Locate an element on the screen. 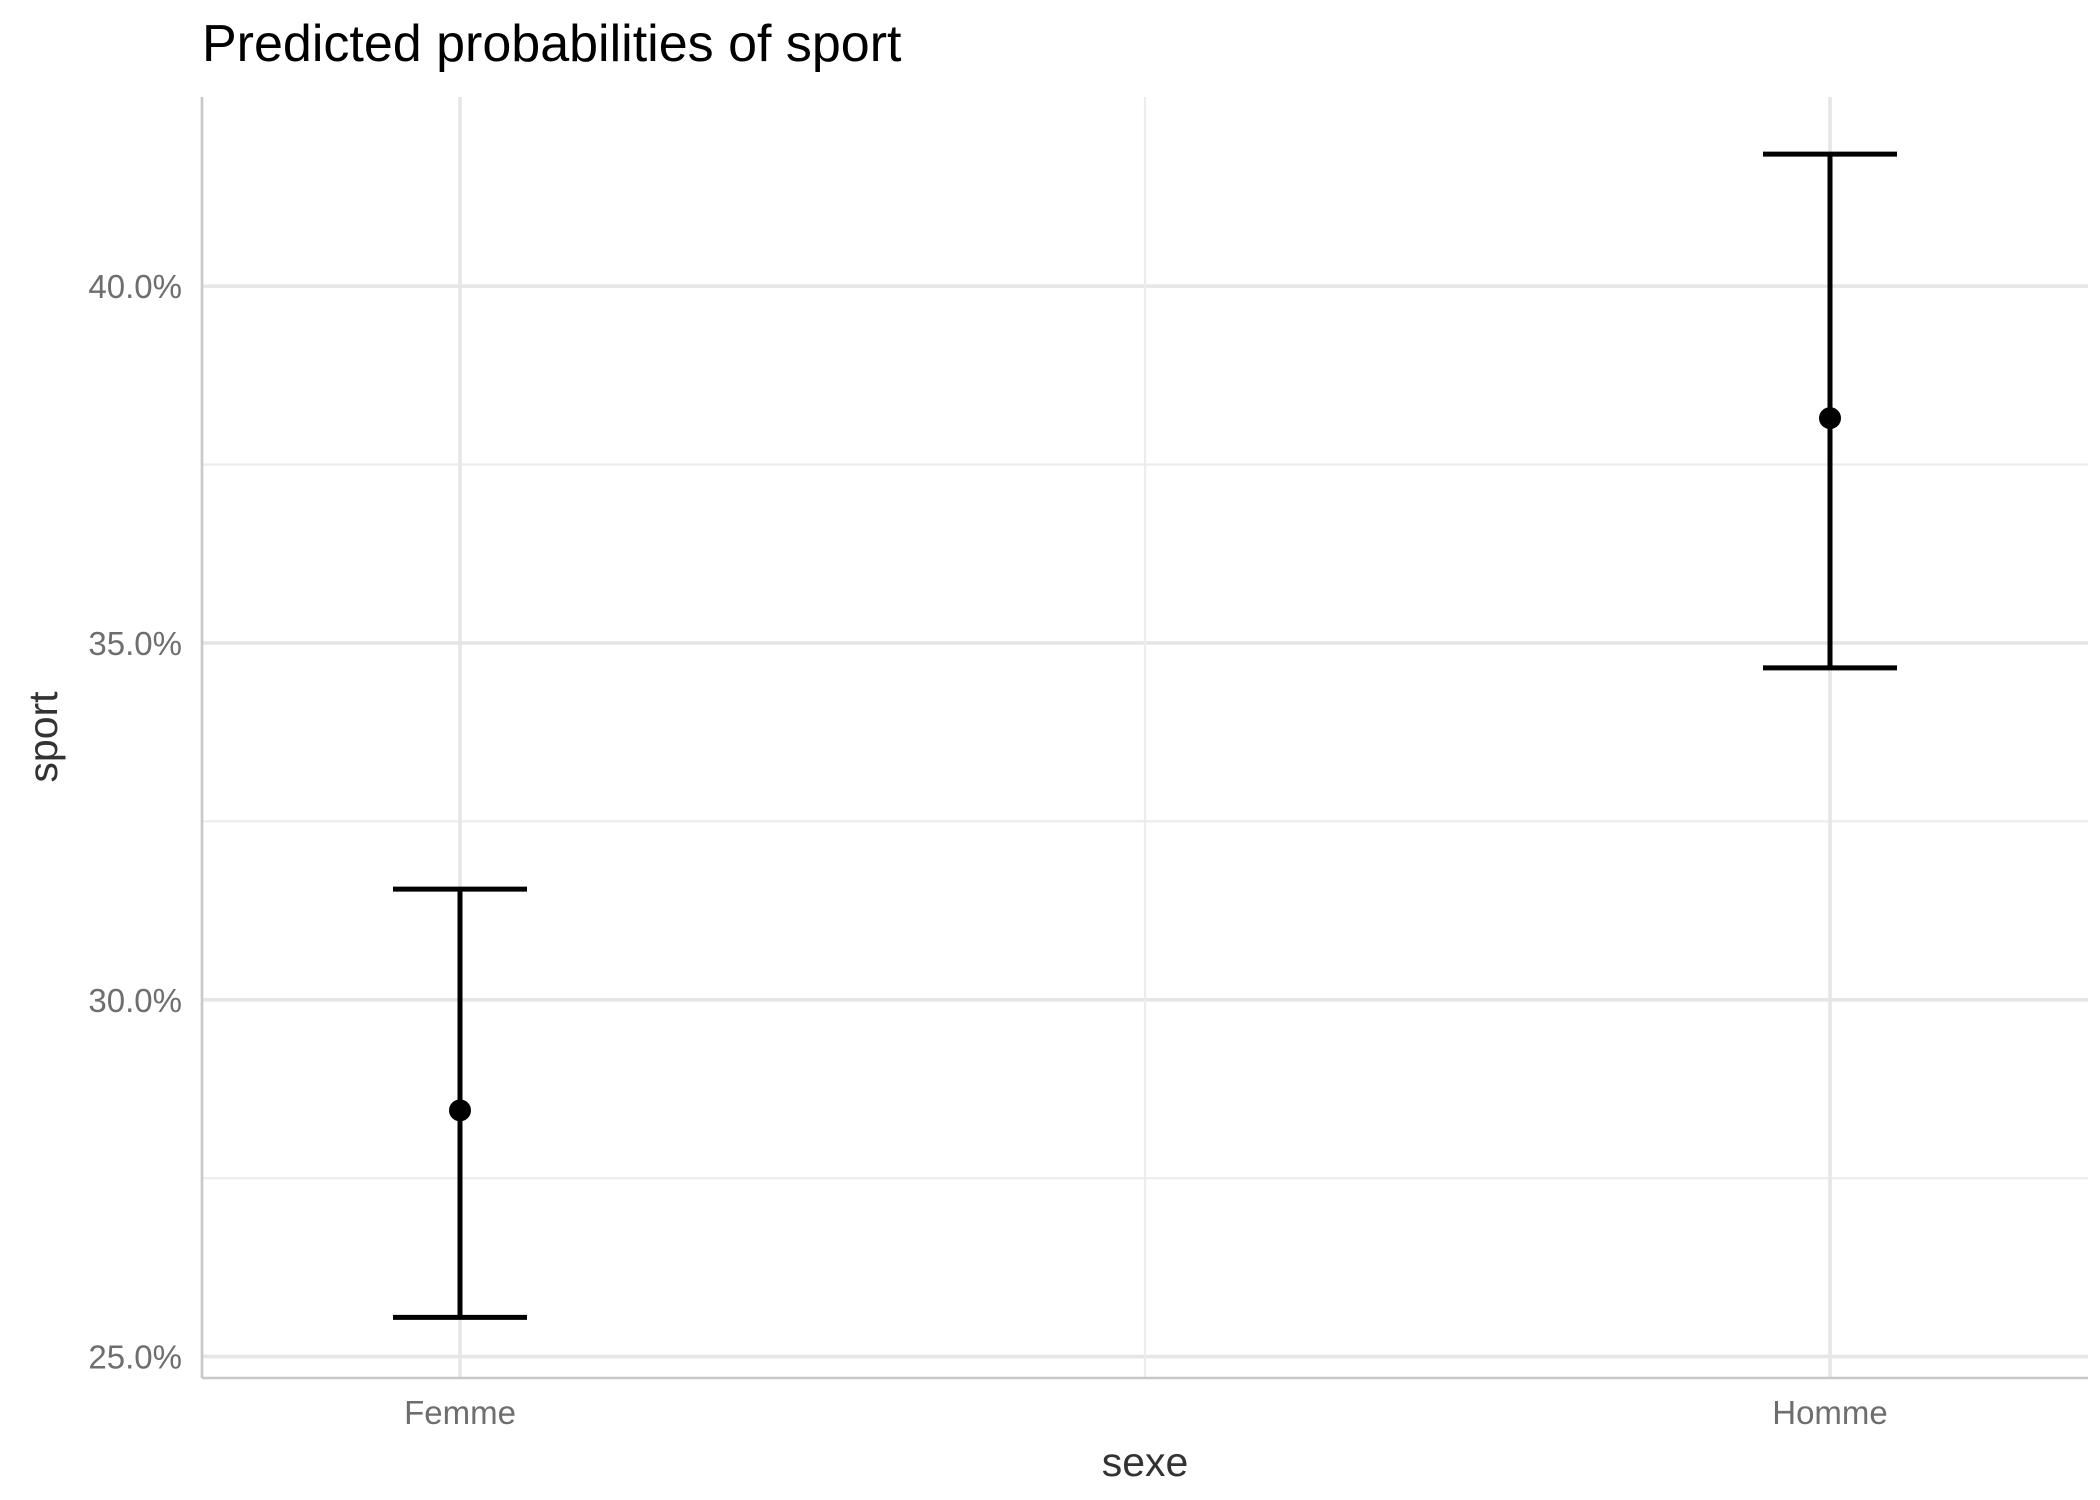 This screenshot has height=1500, width=2100. y-tick-label: 35.0% is located at coordinates (135, 643).